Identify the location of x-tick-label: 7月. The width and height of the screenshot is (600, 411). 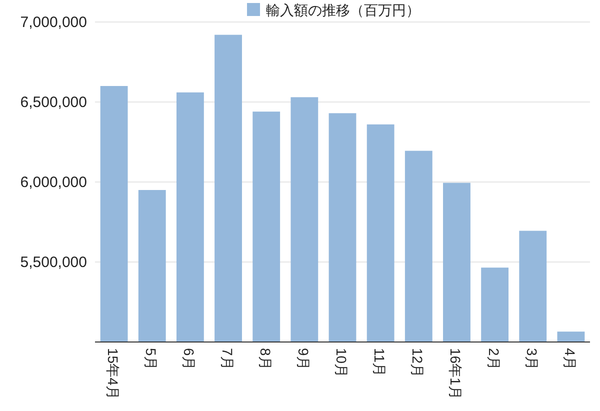
(227, 359).